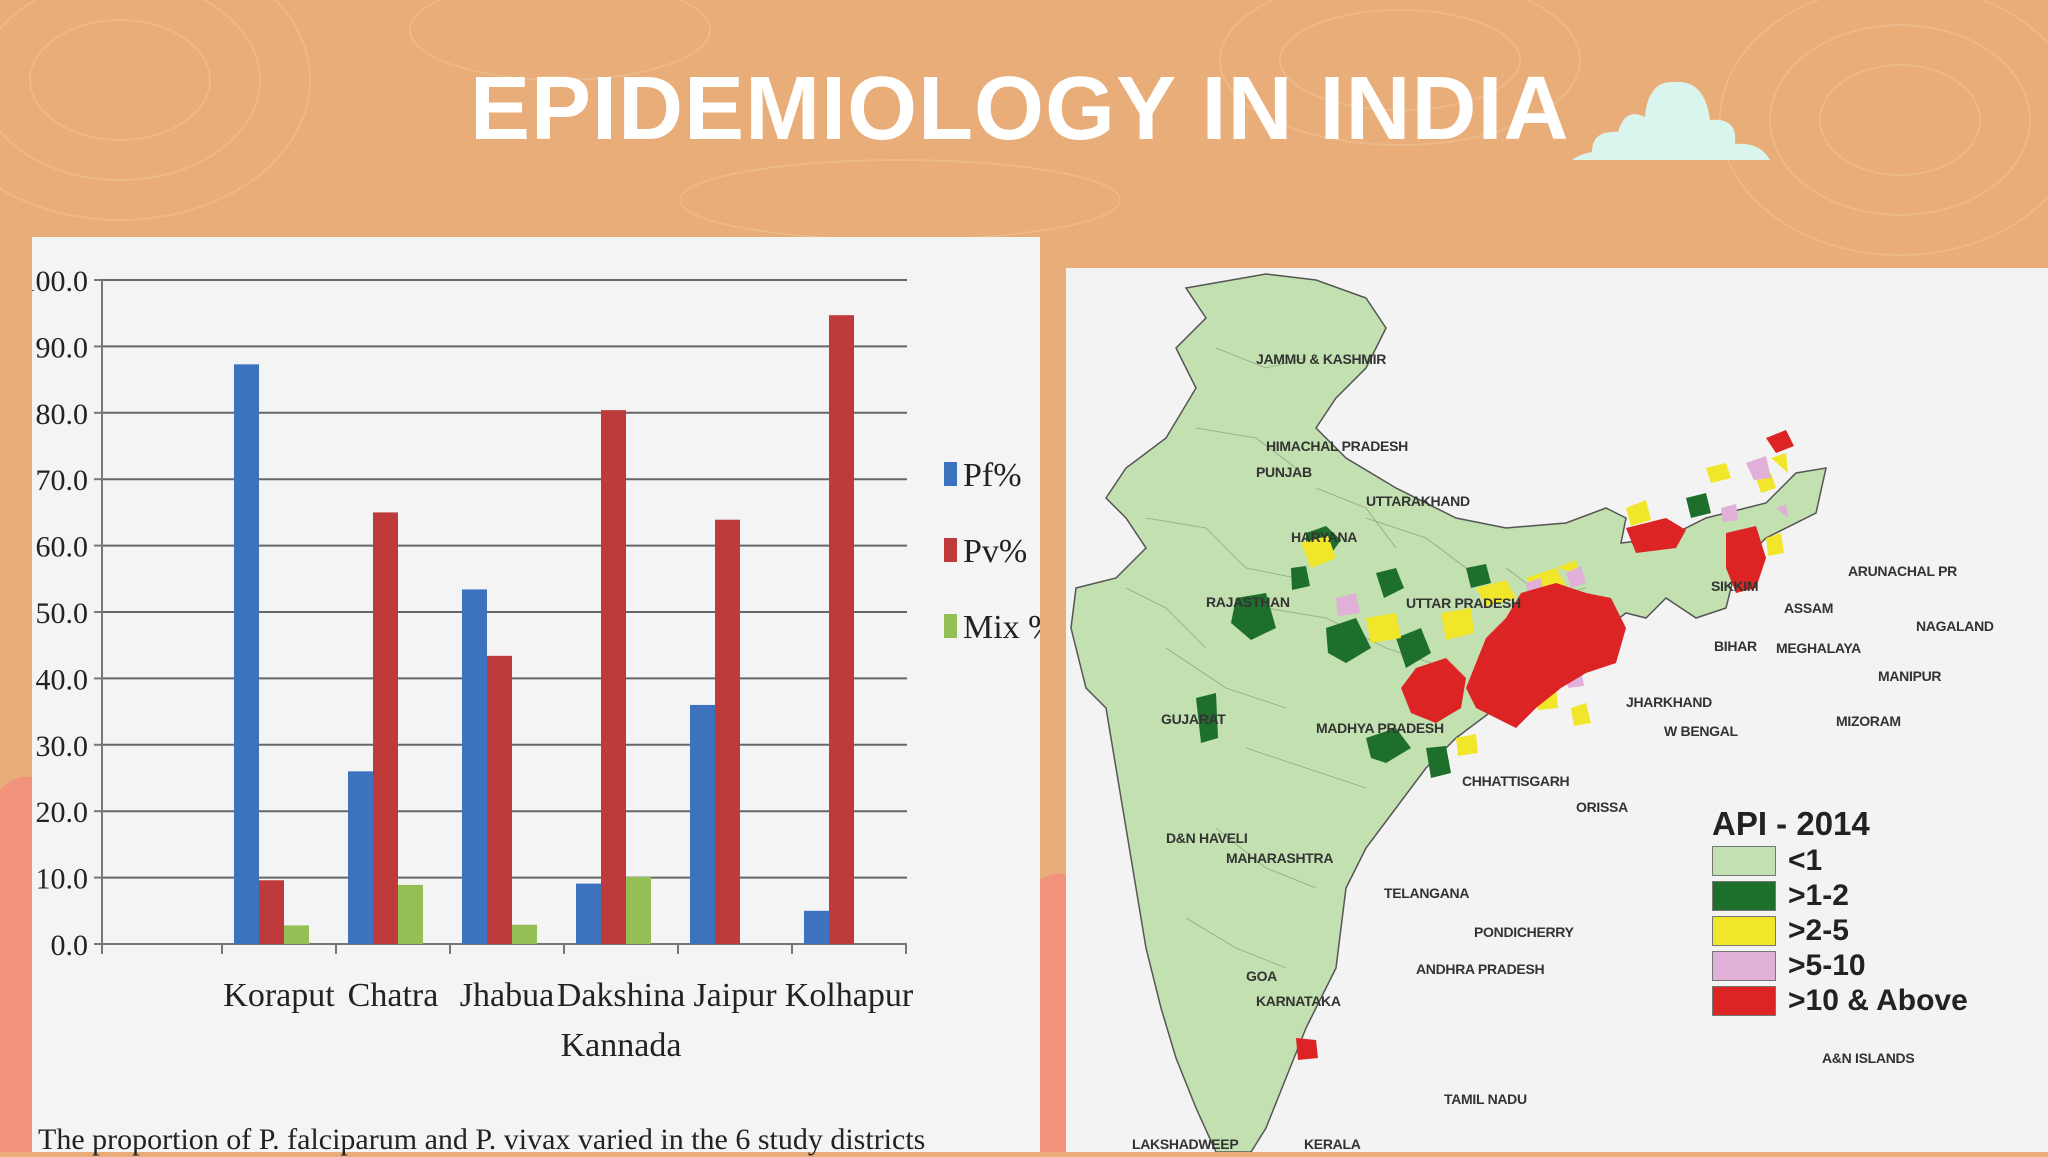 The height and width of the screenshot is (1157, 2048). What do you see at coordinates (1524, 932) in the screenshot?
I see `map-label: PONDICHERRY` at bounding box center [1524, 932].